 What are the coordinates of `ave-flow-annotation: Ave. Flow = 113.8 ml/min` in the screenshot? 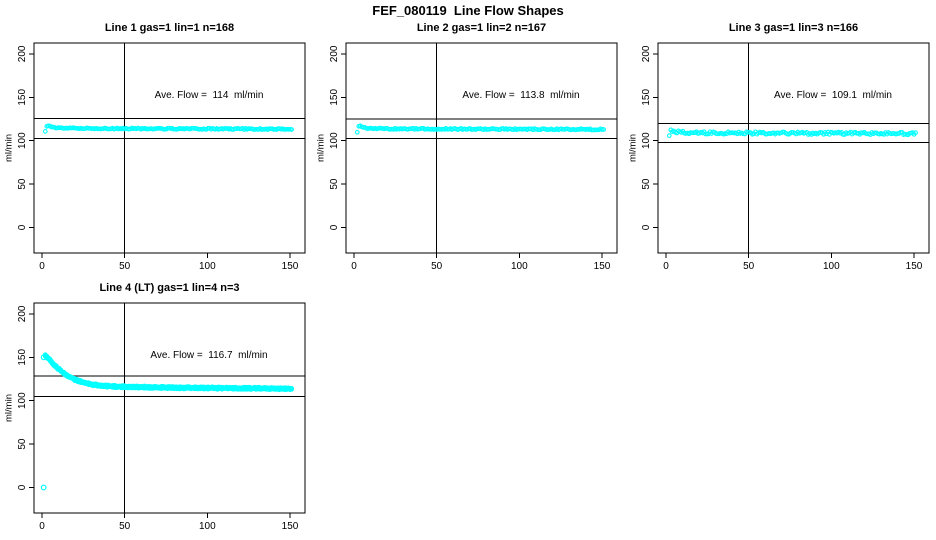 It's located at (521, 95).